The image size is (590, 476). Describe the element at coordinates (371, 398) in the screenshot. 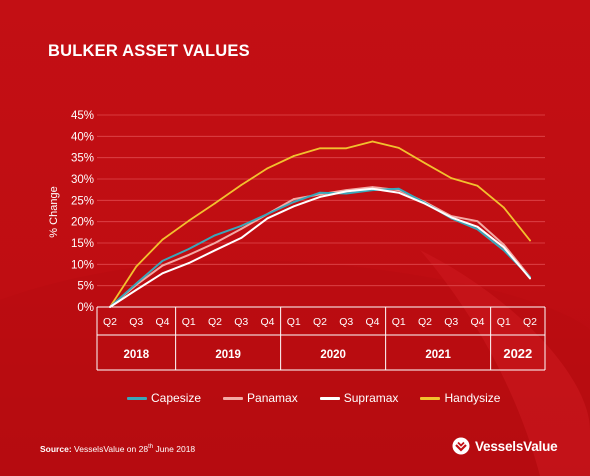

I see `legend-label-supramax: Supramax` at that location.